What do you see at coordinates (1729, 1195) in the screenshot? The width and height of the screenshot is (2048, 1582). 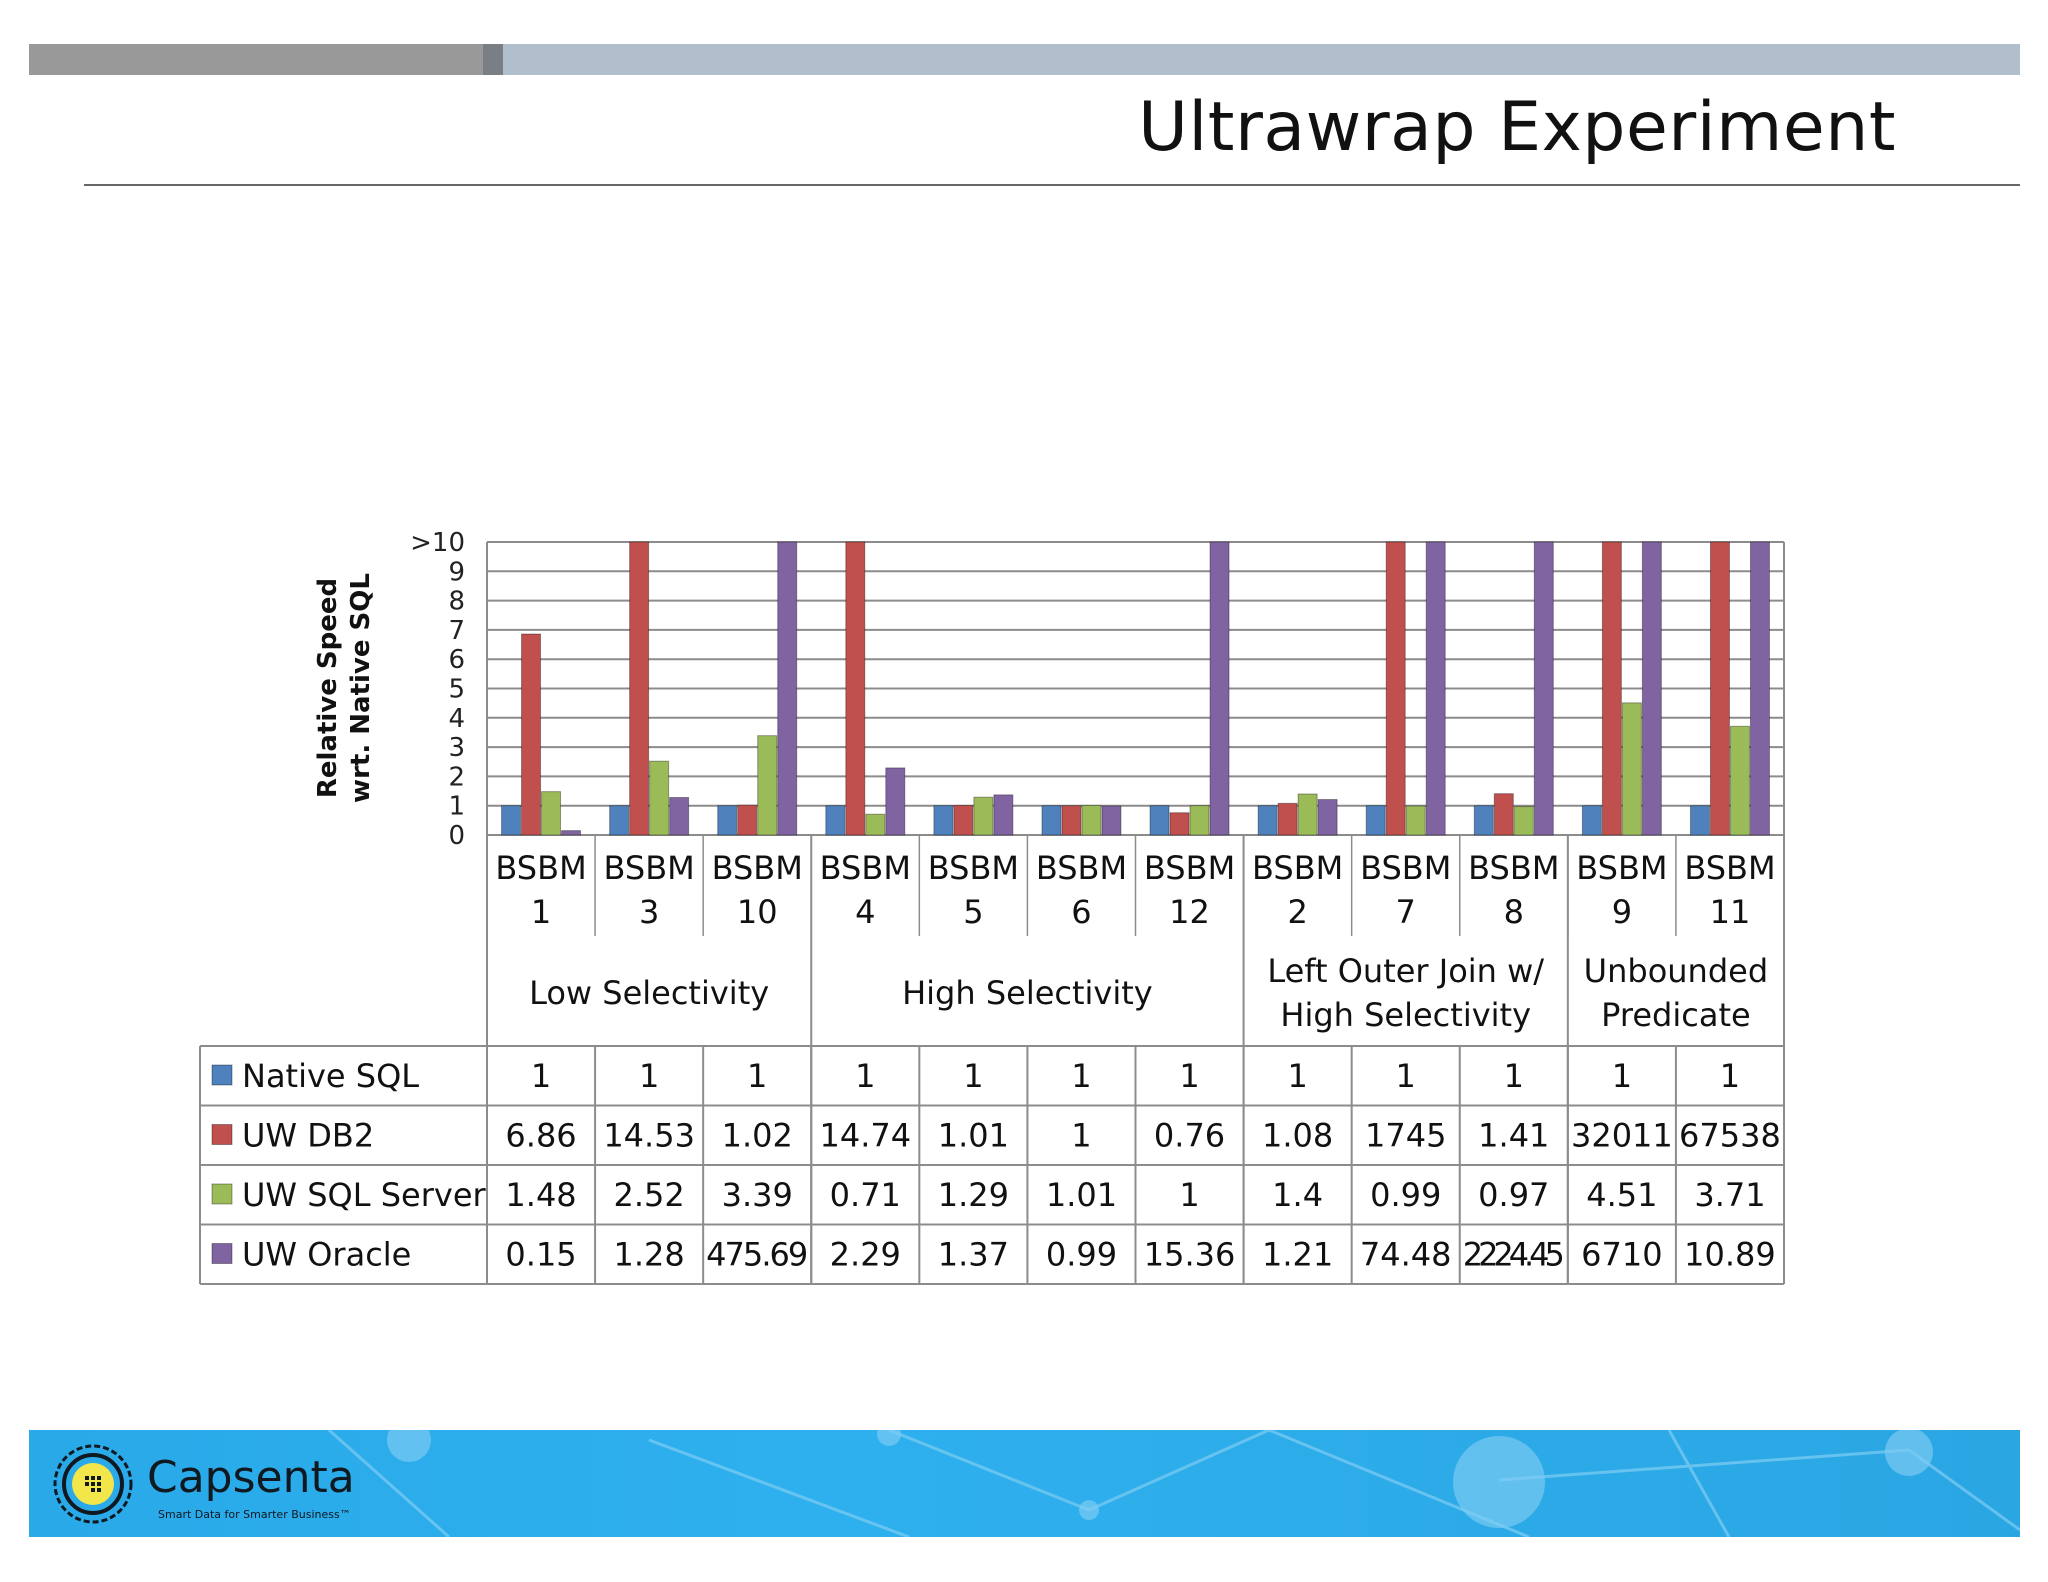 I see `data-label: 3.71` at bounding box center [1729, 1195].